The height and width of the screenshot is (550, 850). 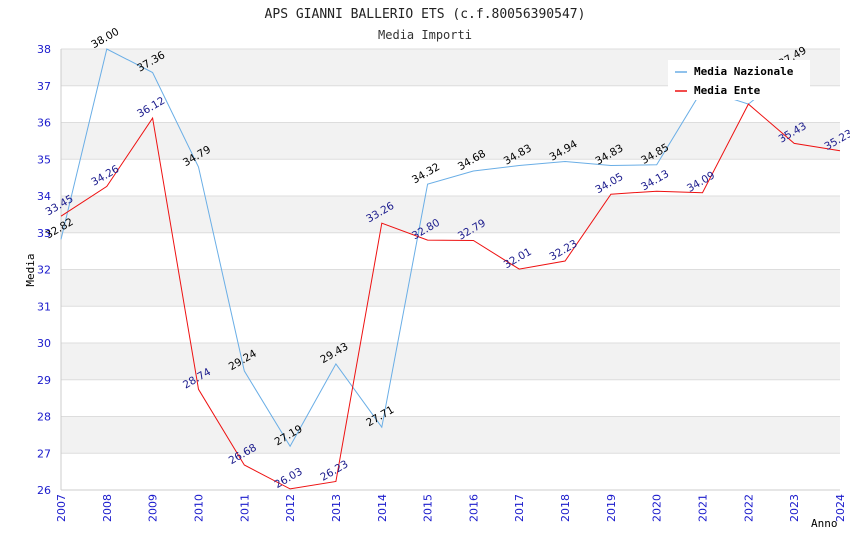 I want to click on x-tick-label: 2014, so click(x=382, y=508).